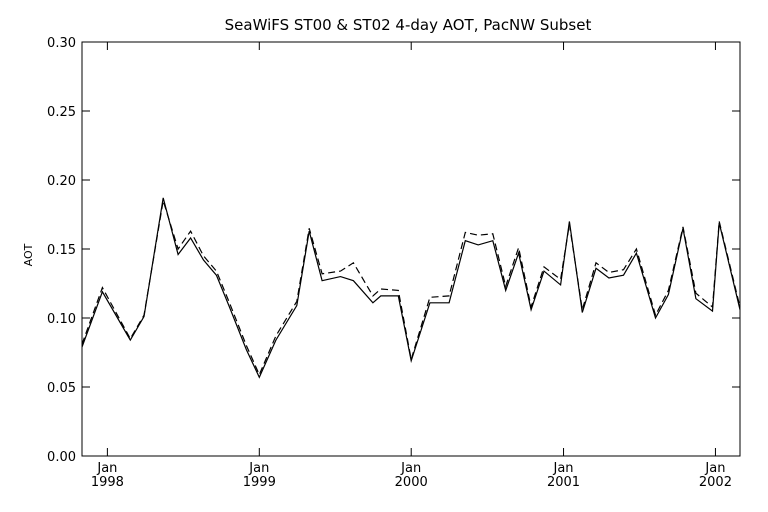  What do you see at coordinates (61, 112) in the screenshot?
I see `y-tick-label: 0.25` at bounding box center [61, 112].